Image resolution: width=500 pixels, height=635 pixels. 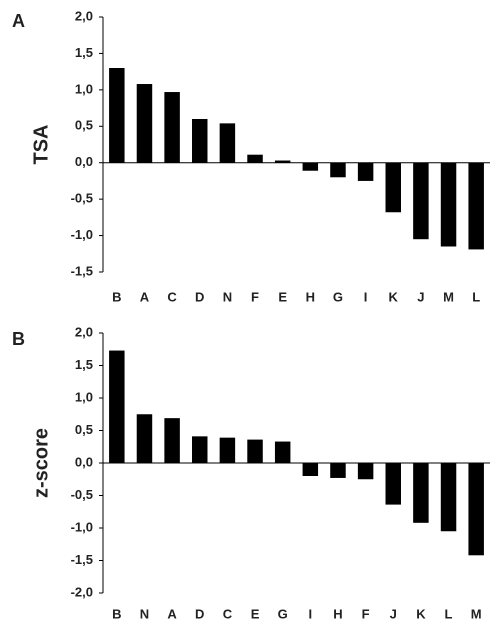 I want to click on y-axis-label: z-score, so click(x=41, y=463).